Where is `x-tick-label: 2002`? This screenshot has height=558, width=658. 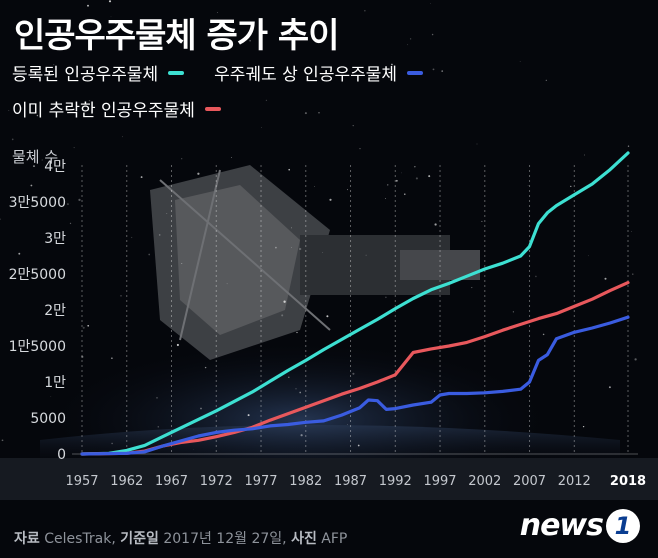
x-tick-label: 2002 is located at coordinates (484, 481).